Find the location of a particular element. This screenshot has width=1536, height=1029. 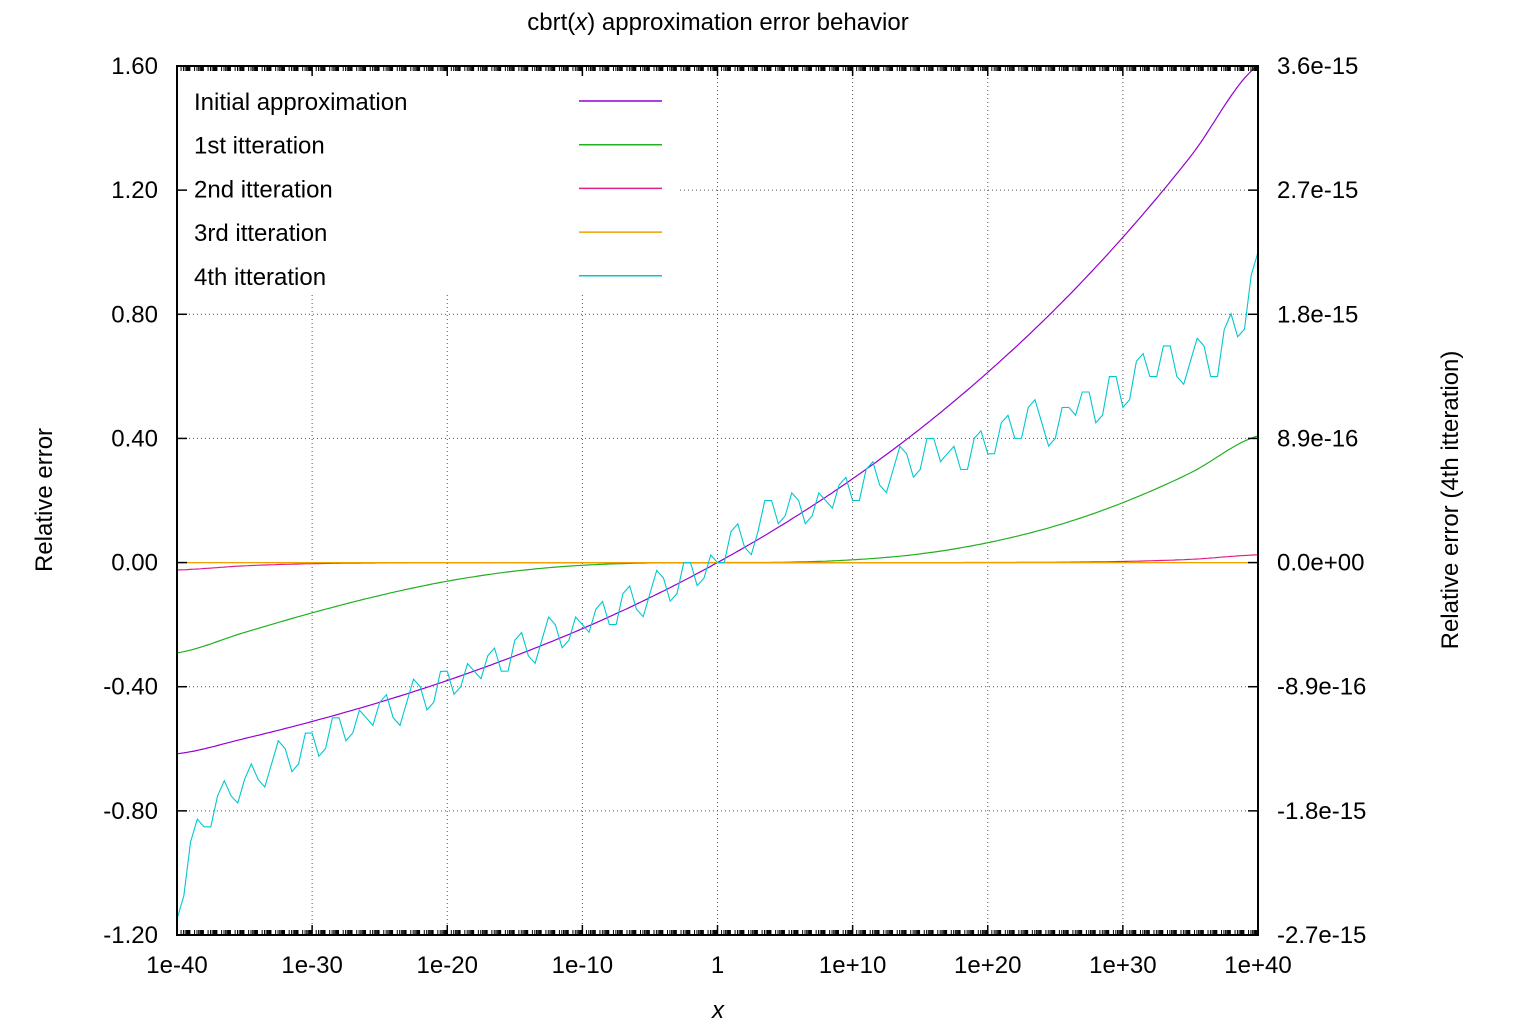

y2-tick-label: -1.8e-15 is located at coordinates (1321, 811).